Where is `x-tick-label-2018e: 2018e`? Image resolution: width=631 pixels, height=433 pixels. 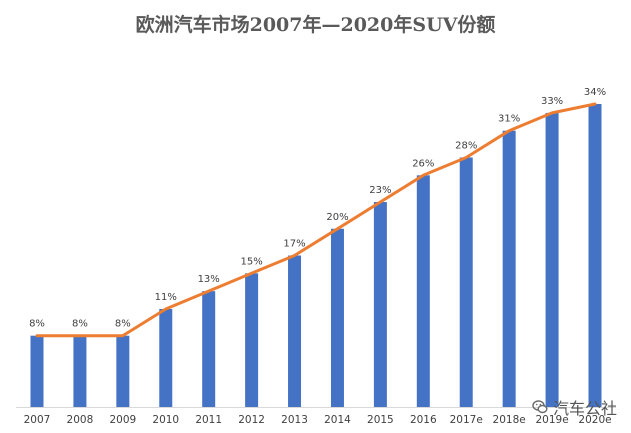 x-tick-label-2018e: 2018e is located at coordinates (509, 420).